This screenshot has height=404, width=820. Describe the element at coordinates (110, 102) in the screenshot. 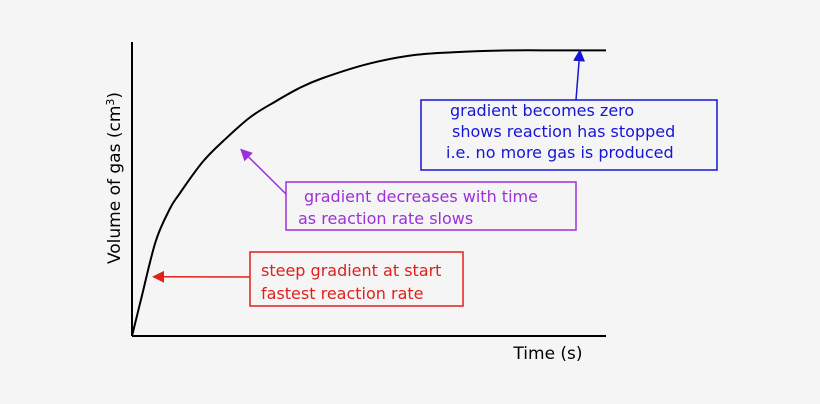

I see `y-axis-label-sup: 3` at that location.